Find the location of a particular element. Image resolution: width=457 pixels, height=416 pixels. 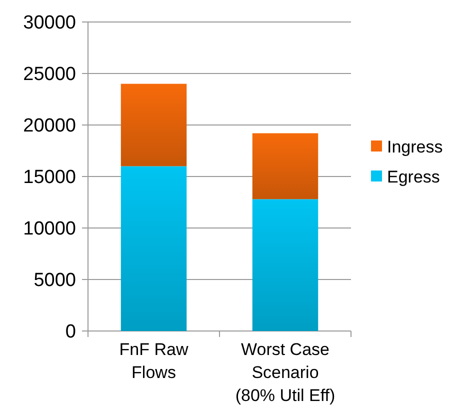

legend-label: Egress is located at coordinates (413, 176).